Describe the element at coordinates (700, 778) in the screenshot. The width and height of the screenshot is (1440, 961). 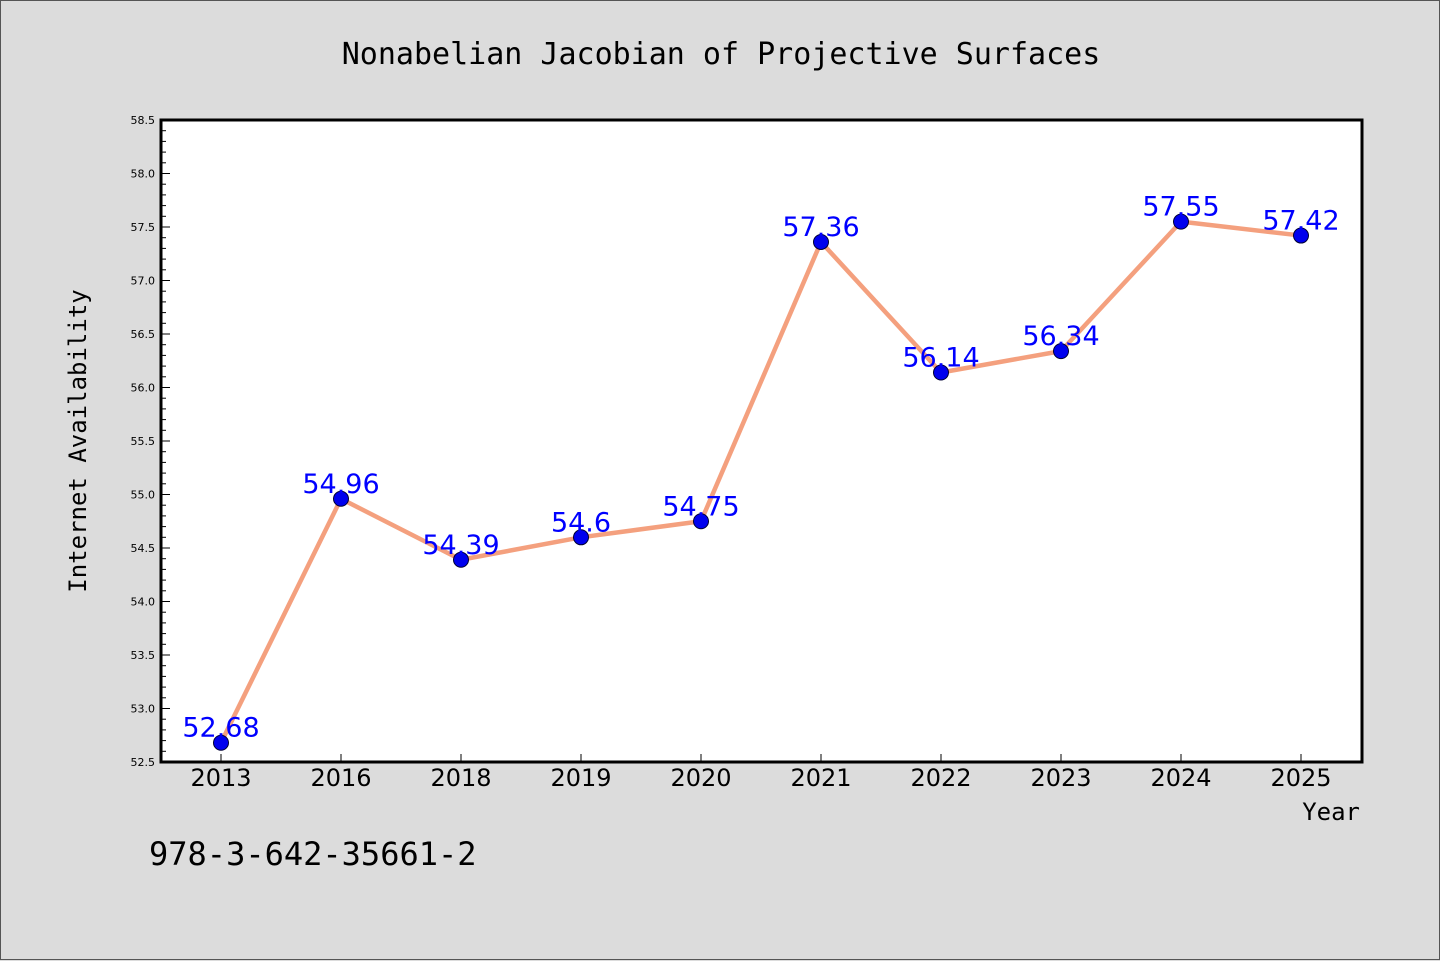
I see `x-tick-label: 2020` at that location.